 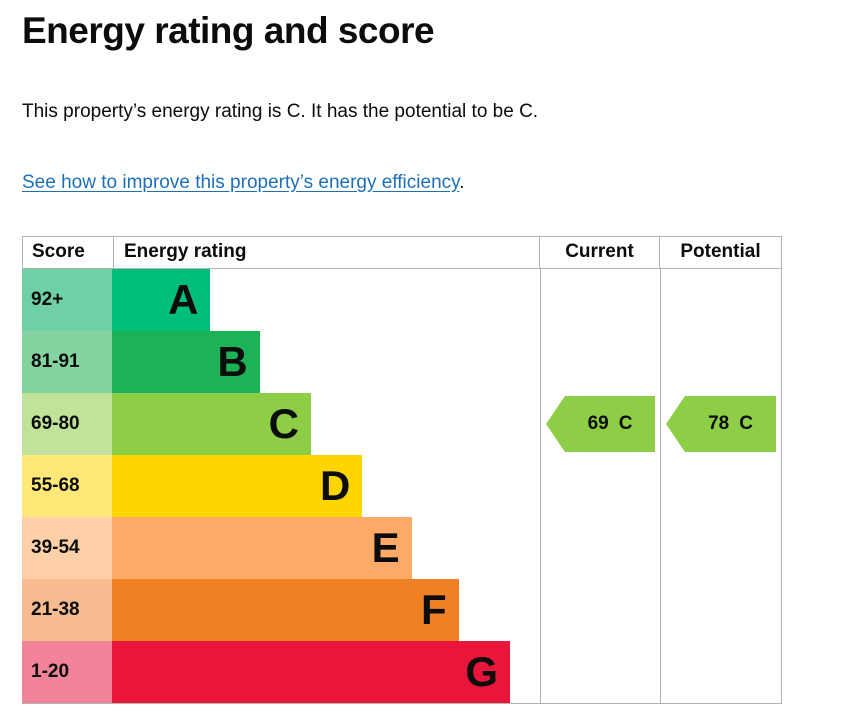 What do you see at coordinates (212, 423) in the screenshot?
I see `band-bar: C` at bounding box center [212, 423].